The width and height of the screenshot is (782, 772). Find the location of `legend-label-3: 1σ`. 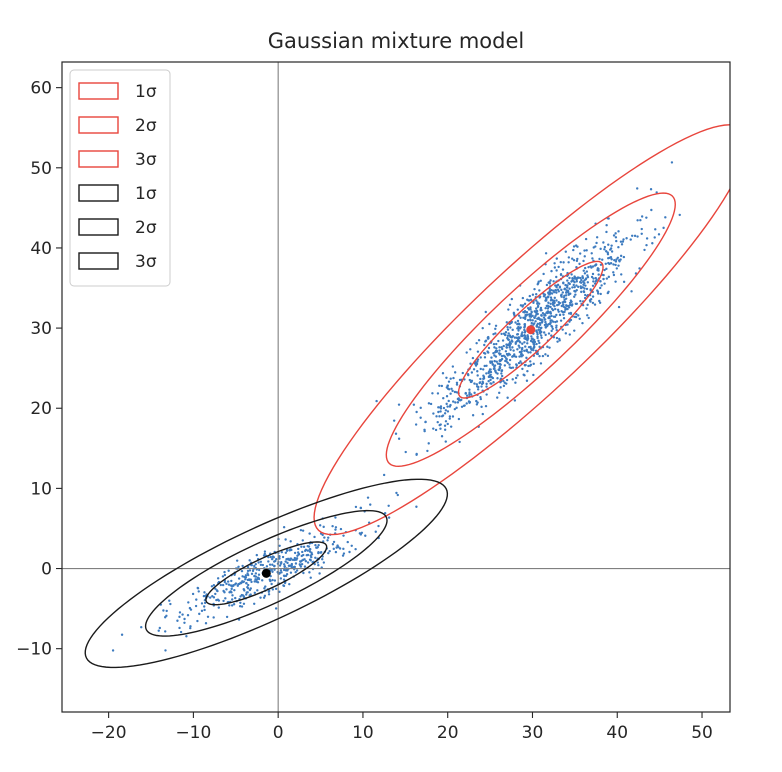

legend-label-3: 1σ is located at coordinates (146, 194).